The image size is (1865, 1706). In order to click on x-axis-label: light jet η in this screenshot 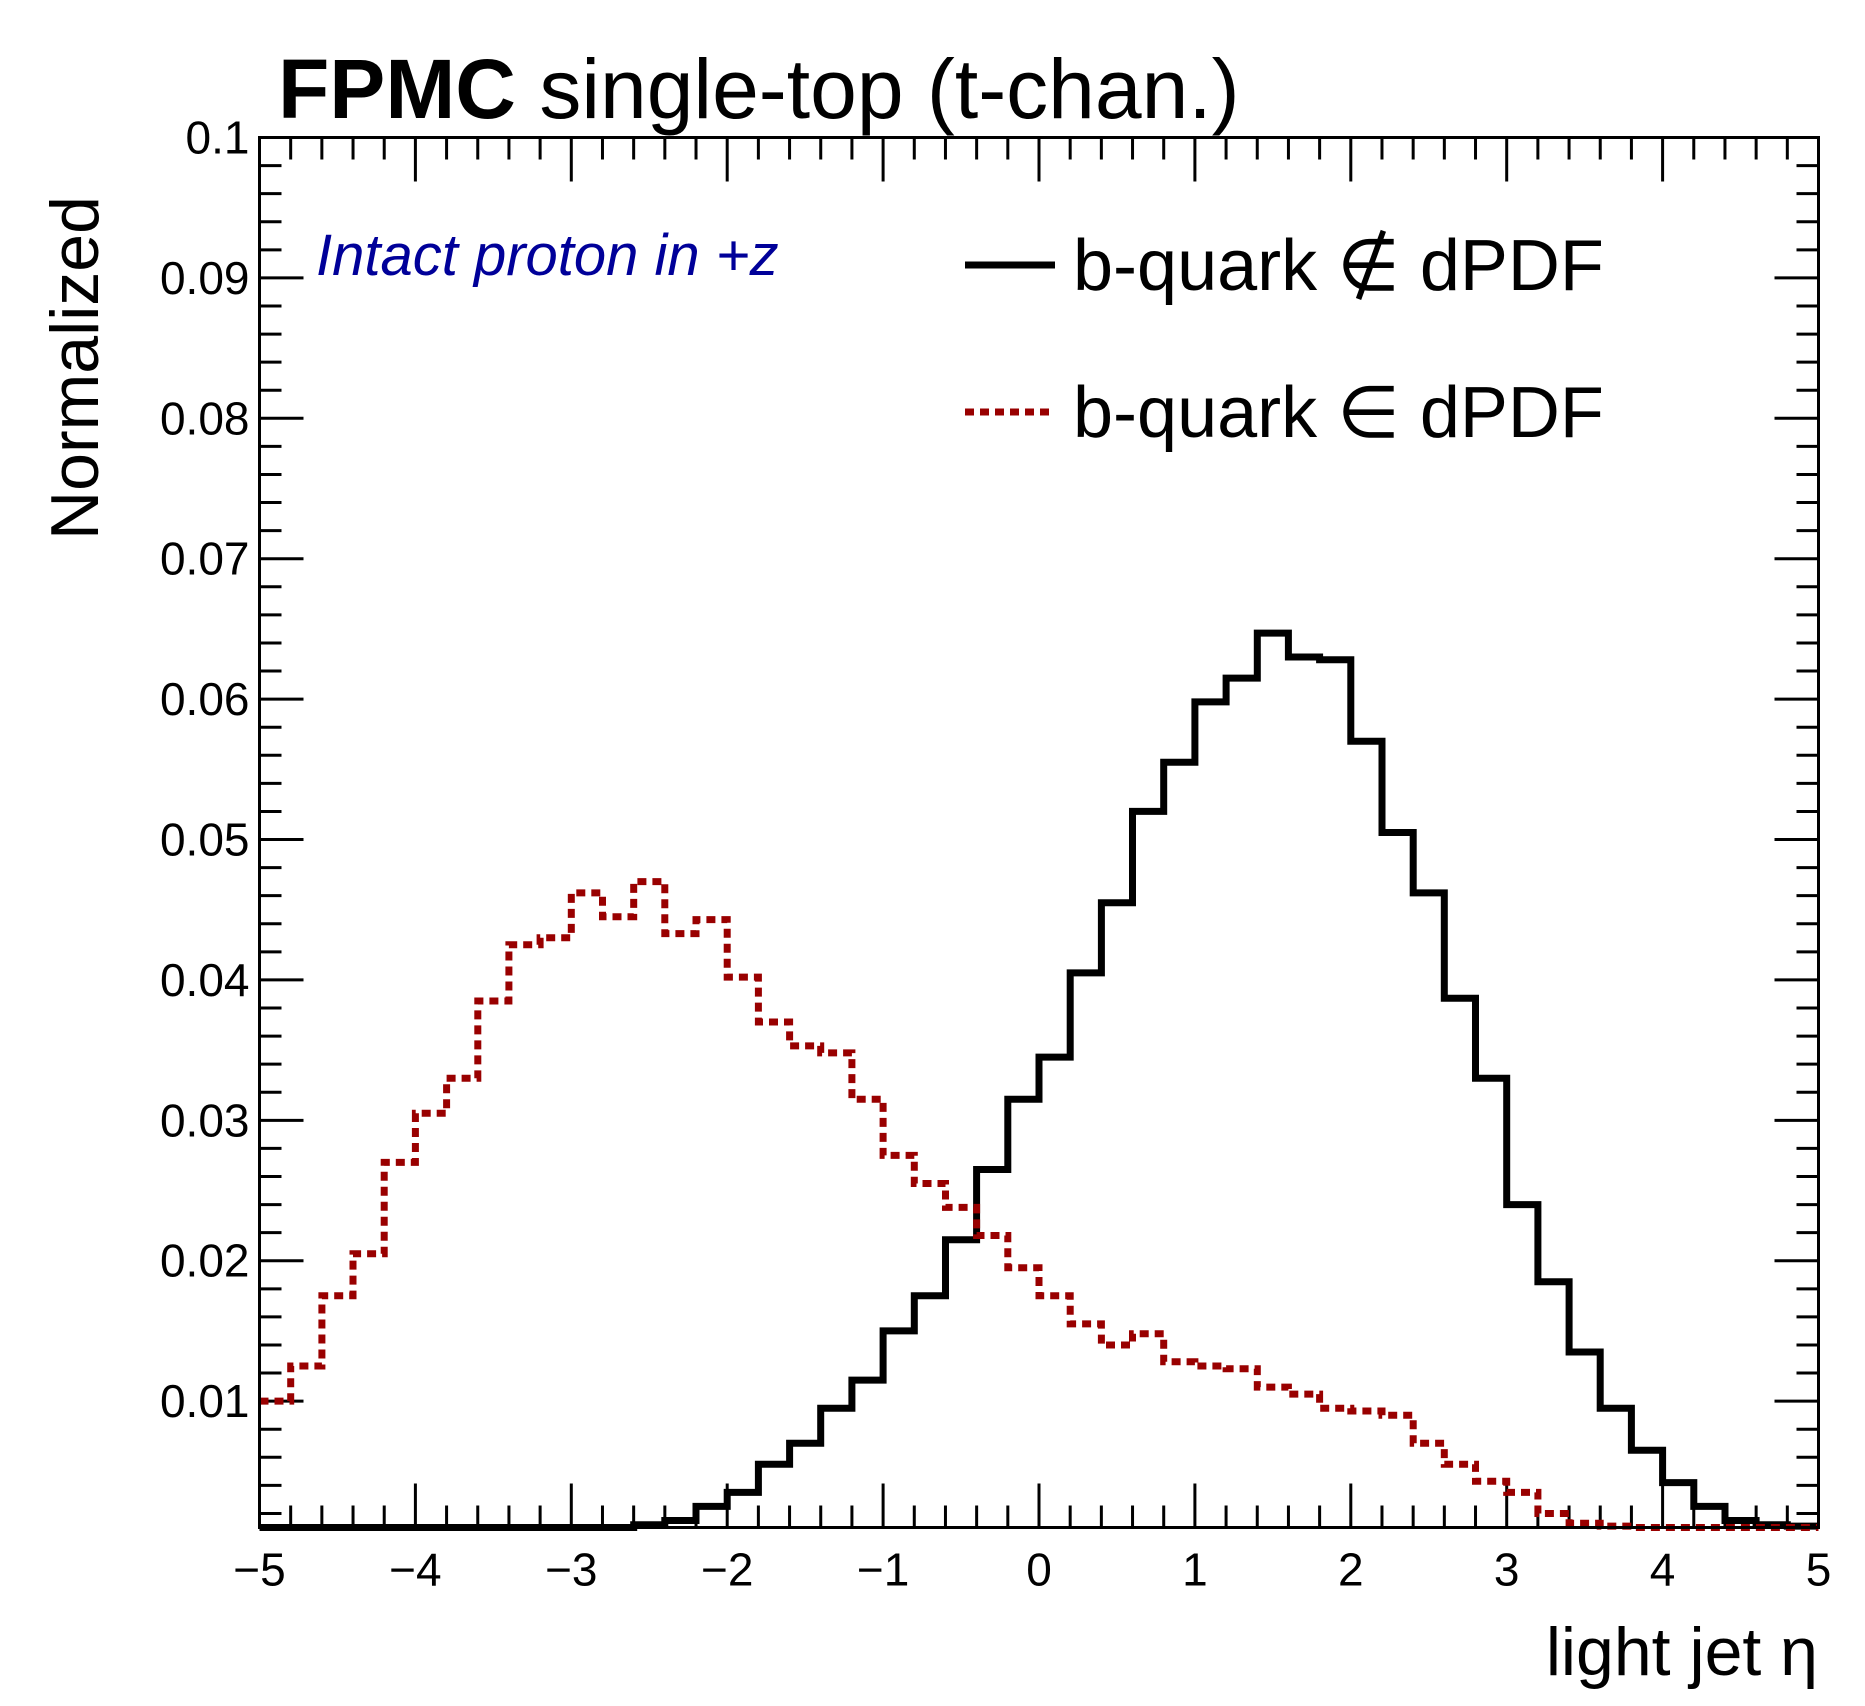, I will do `click(1682, 1652)`.